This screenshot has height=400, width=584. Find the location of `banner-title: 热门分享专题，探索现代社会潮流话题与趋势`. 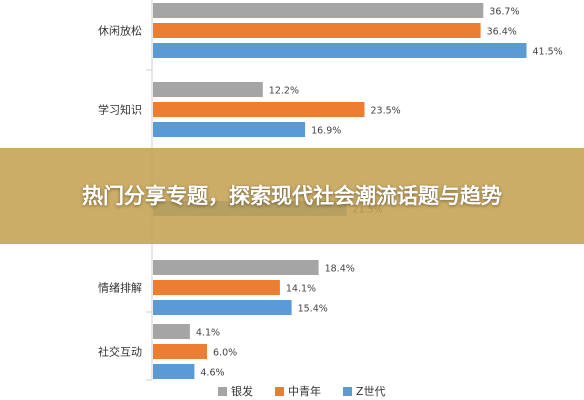

banner-title: 热门分享专题，探索现代社会潮流话题与趋势 is located at coordinates (292, 196).